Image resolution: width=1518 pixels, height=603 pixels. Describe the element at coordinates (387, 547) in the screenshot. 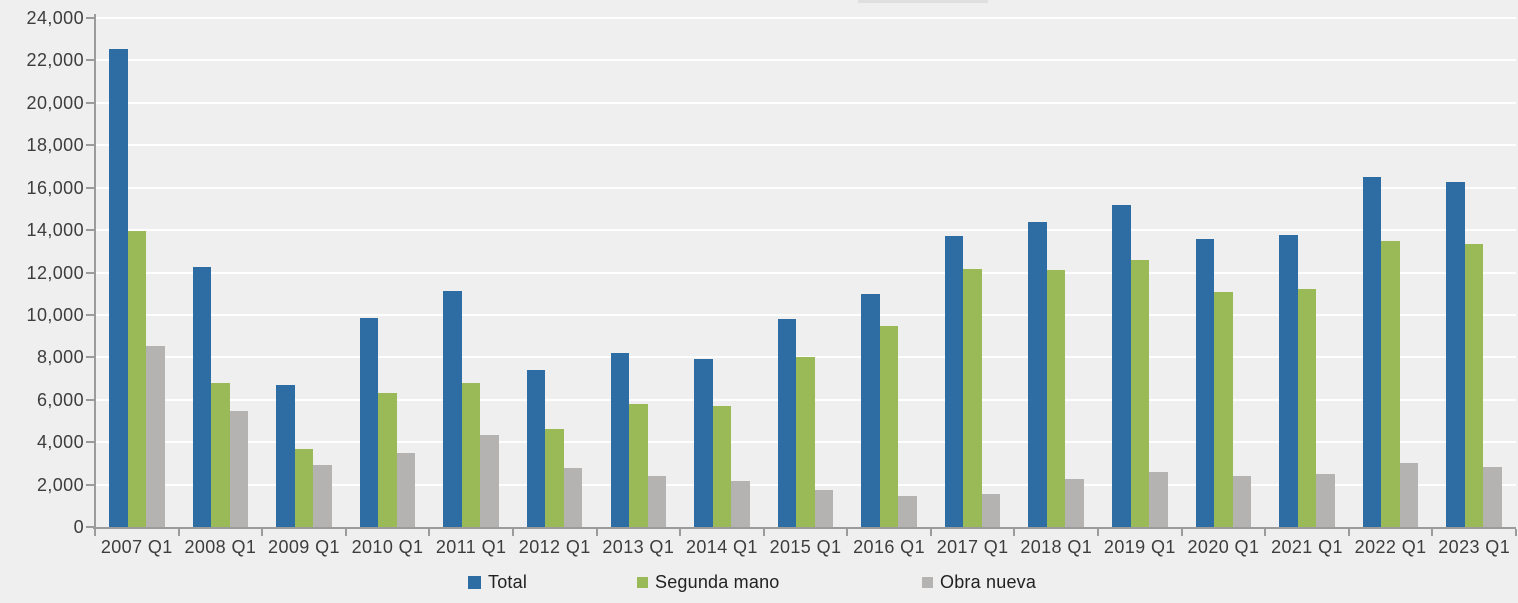

I see `x-axis-category-label: 2010 Q1` at that location.